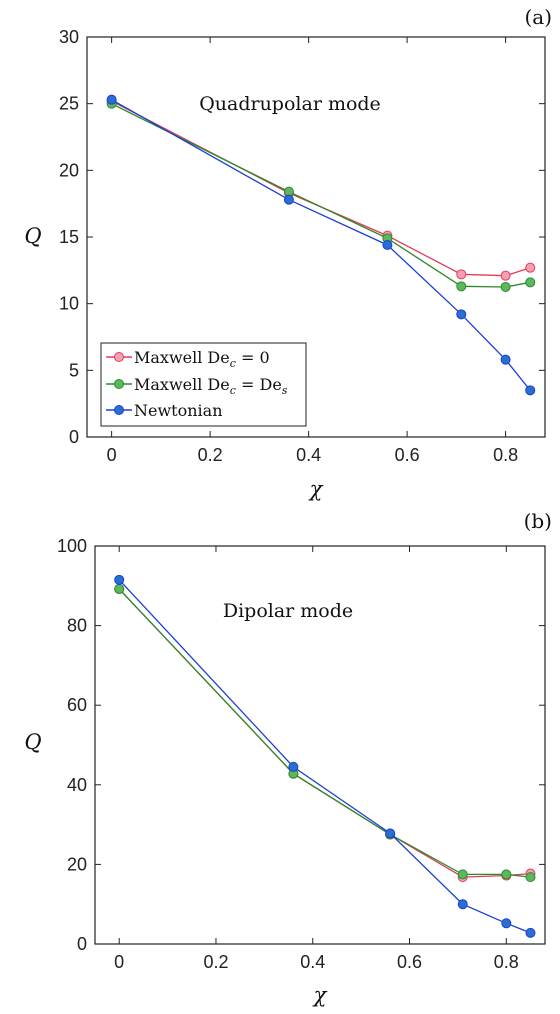 The width and height of the screenshot is (560, 1014). What do you see at coordinates (69, 104) in the screenshot?
I see `y-tick-label: 25` at bounding box center [69, 104].